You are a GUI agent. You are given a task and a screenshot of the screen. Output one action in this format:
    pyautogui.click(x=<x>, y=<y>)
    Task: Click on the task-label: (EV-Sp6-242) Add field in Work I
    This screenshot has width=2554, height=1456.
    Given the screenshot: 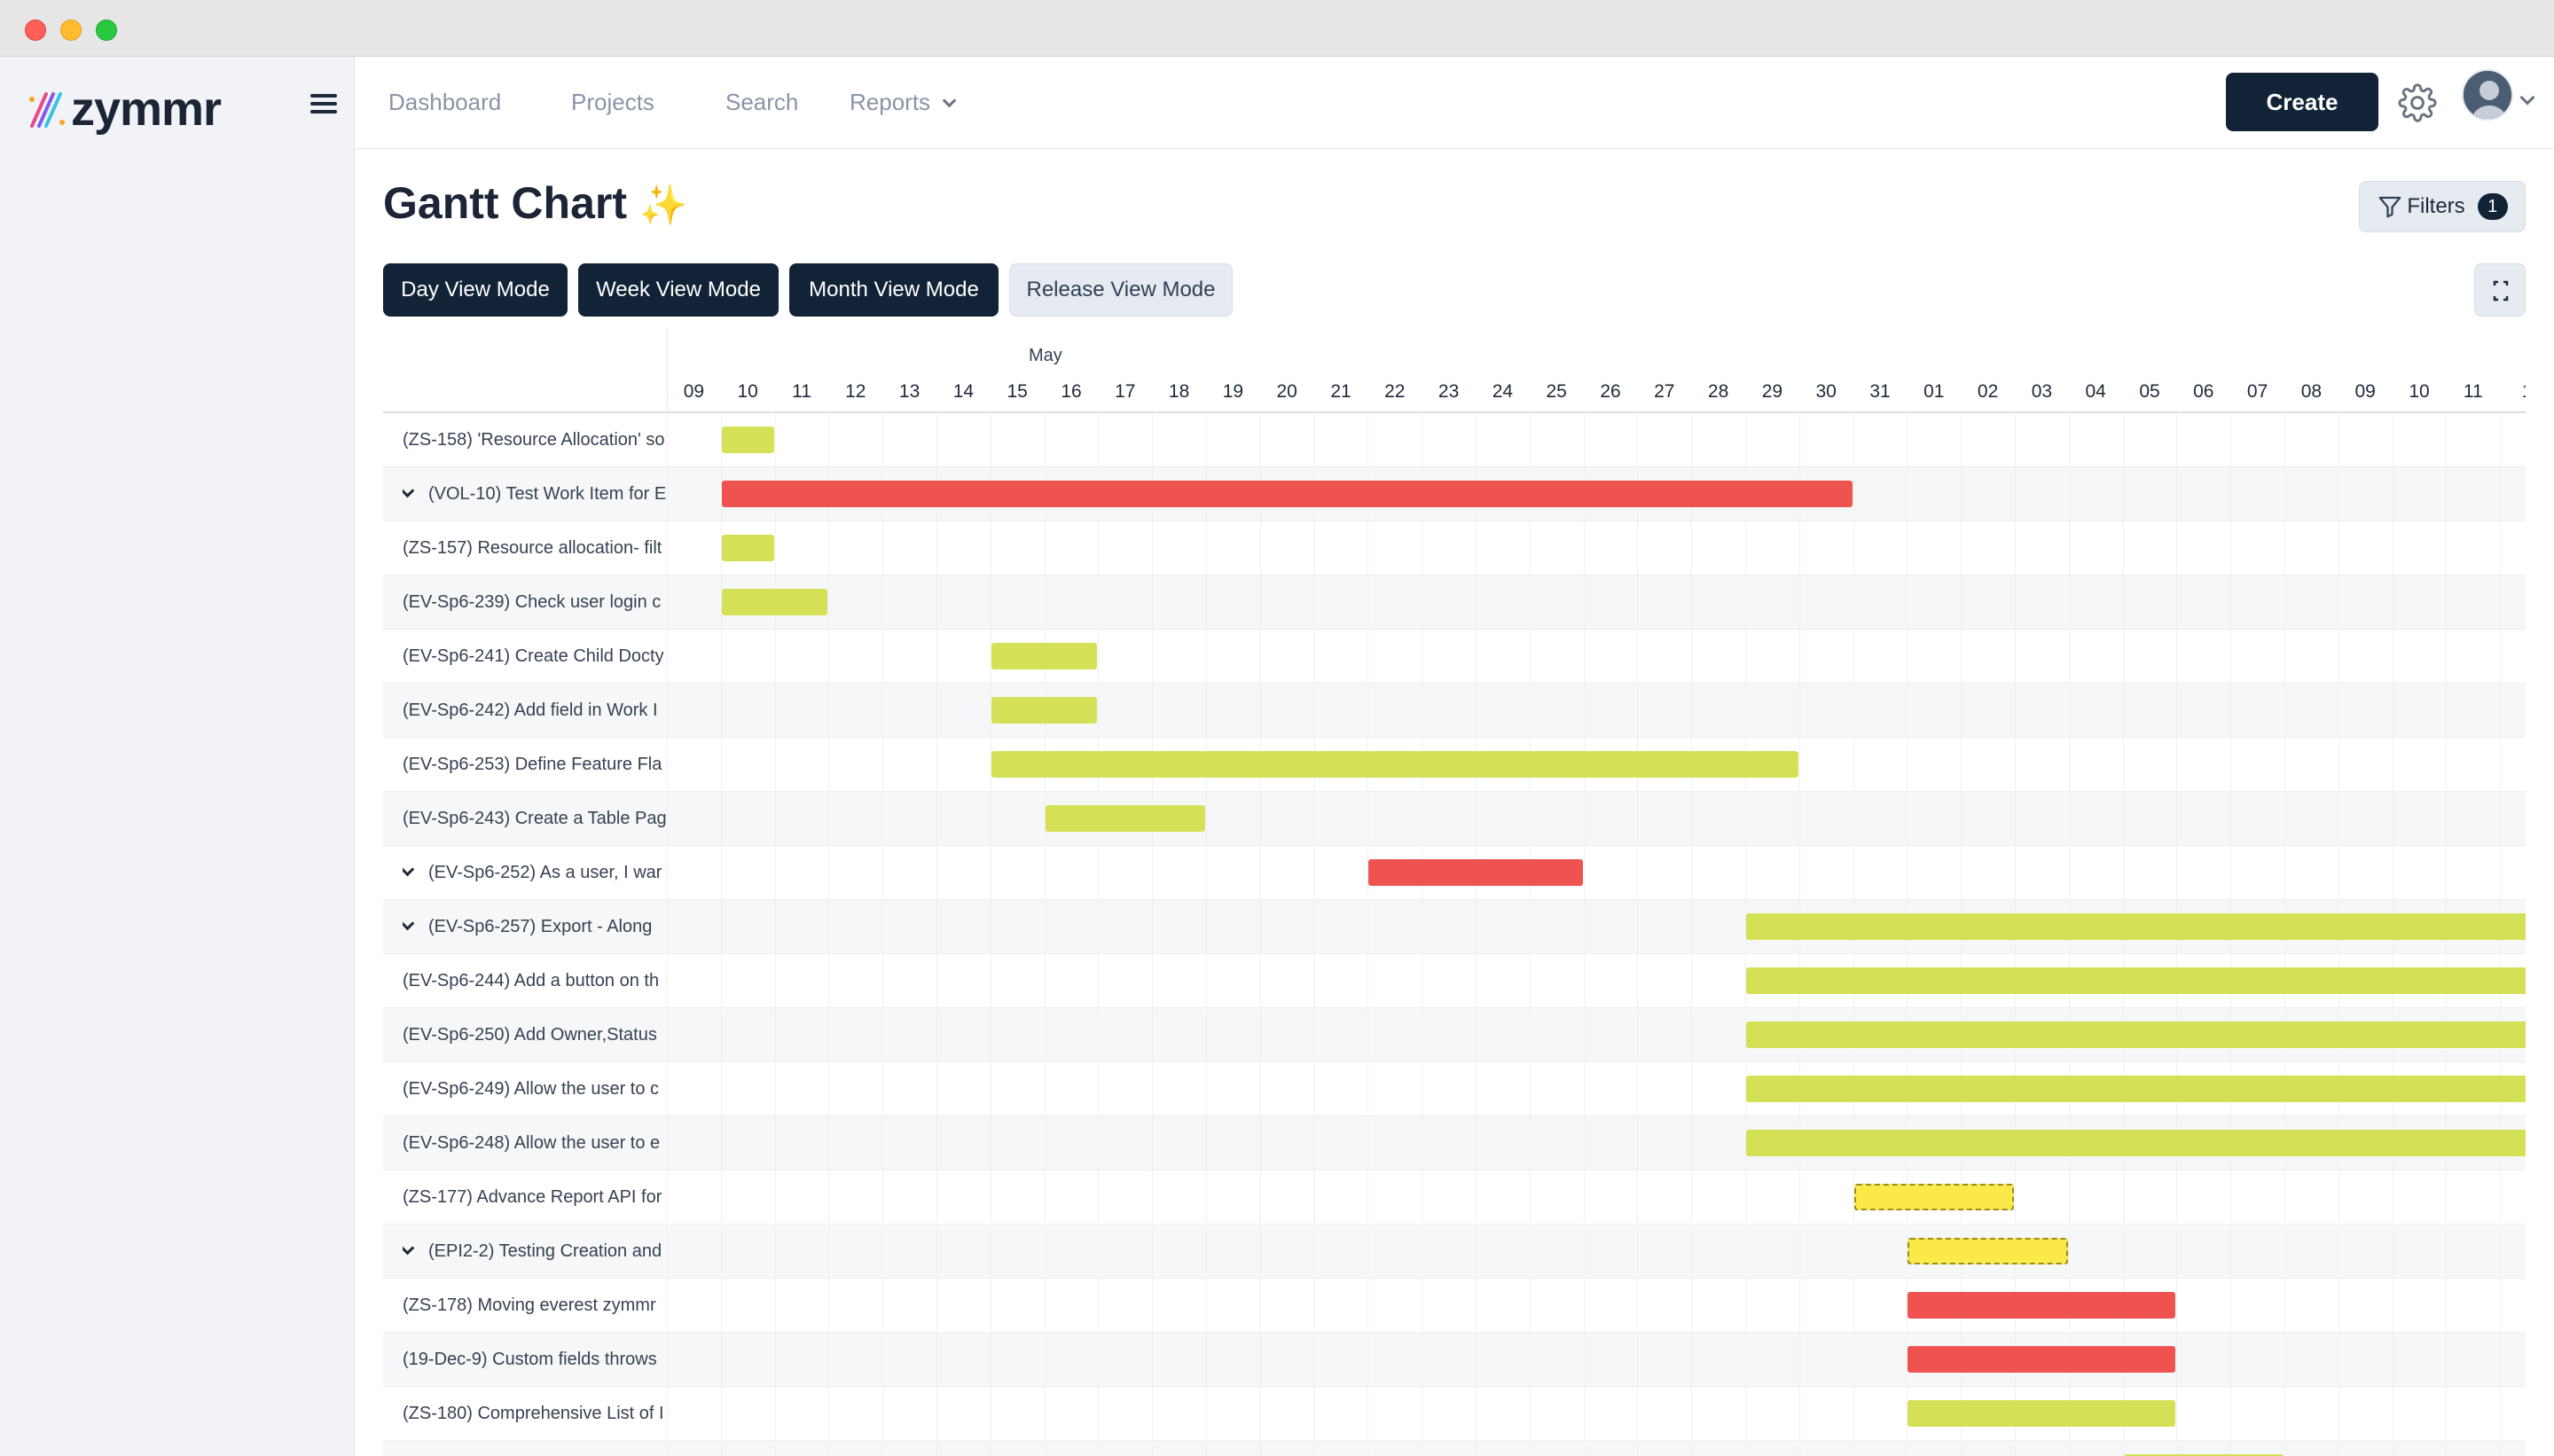 What is the action you would take?
    pyautogui.click(x=535, y=710)
    